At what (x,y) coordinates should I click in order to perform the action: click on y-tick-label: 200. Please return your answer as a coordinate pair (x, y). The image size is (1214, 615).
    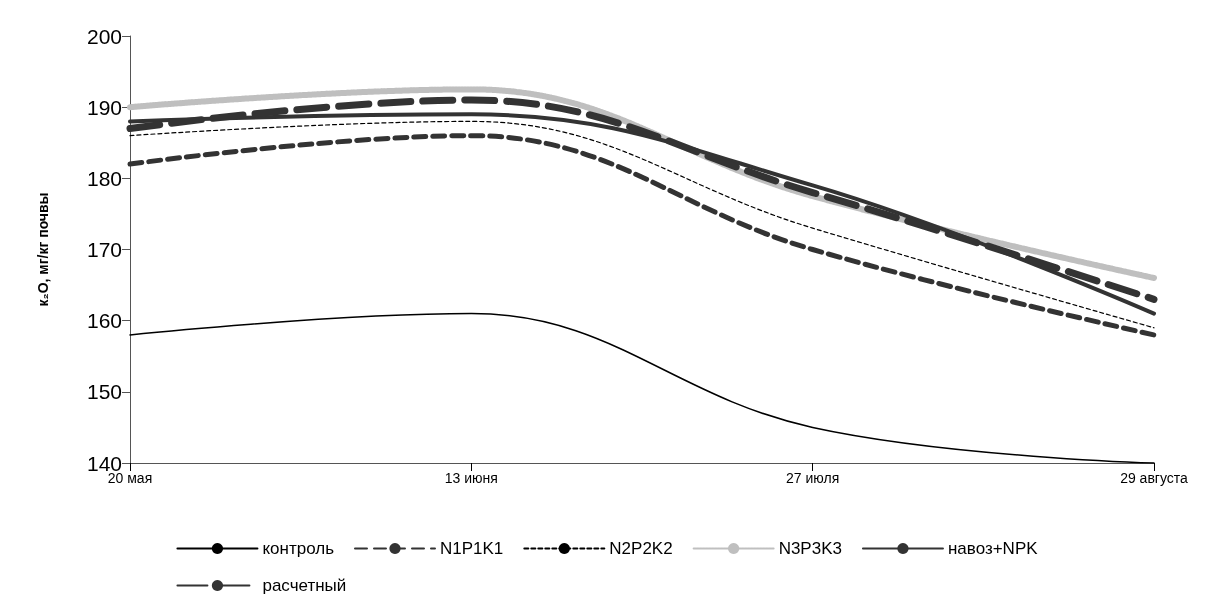
    Looking at the image, I should click on (104, 36).